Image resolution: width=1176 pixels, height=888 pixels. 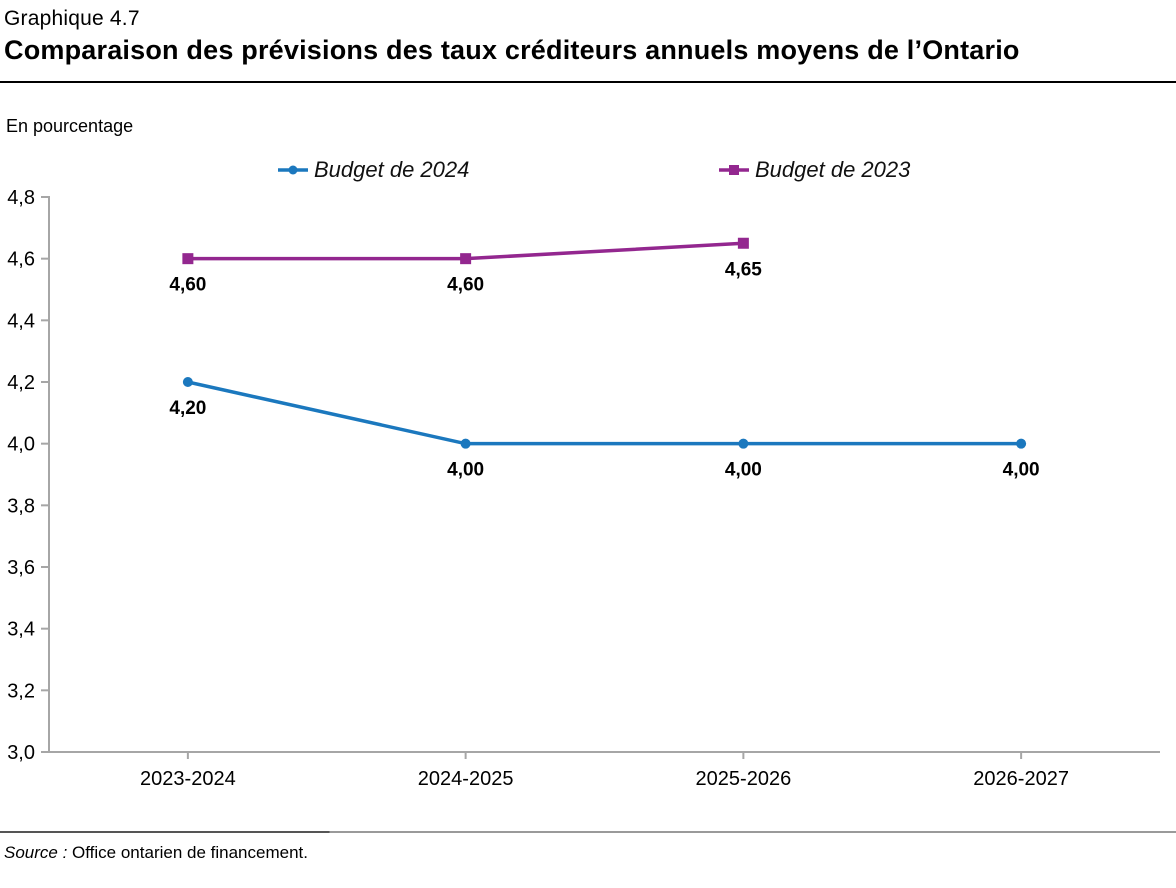 I want to click on y-tick-label: 3,2, so click(x=21, y=691).